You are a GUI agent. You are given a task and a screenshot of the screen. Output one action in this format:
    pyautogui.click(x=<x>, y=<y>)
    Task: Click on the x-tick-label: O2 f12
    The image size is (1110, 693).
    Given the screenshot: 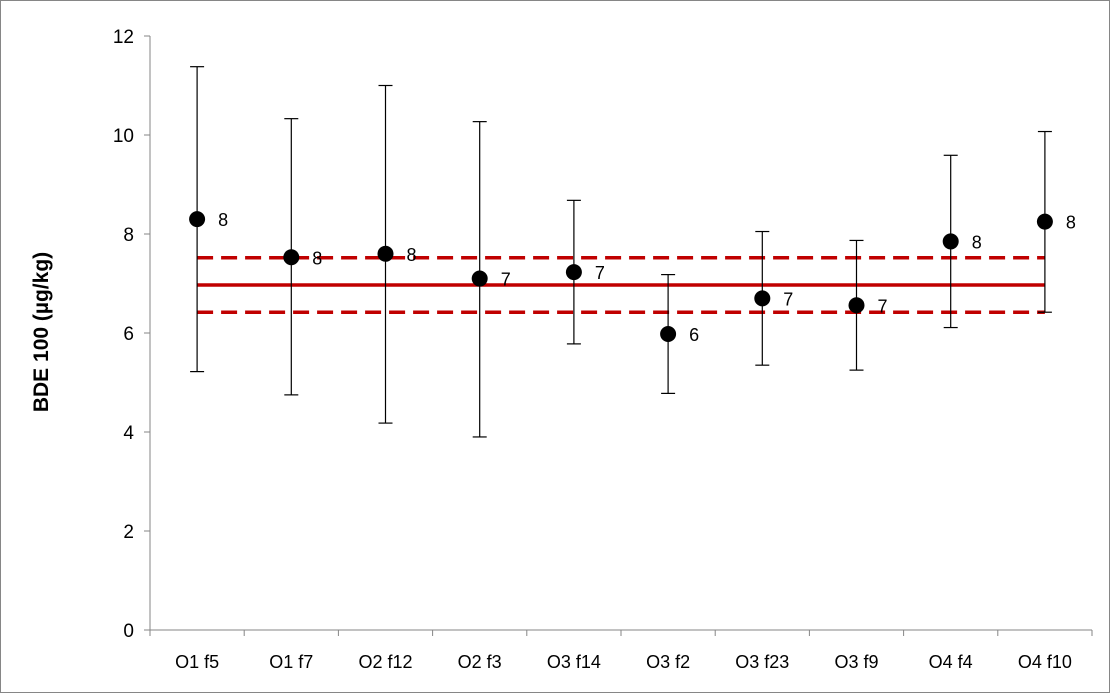 What is the action you would take?
    pyautogui.click(x=385, y=662)
    